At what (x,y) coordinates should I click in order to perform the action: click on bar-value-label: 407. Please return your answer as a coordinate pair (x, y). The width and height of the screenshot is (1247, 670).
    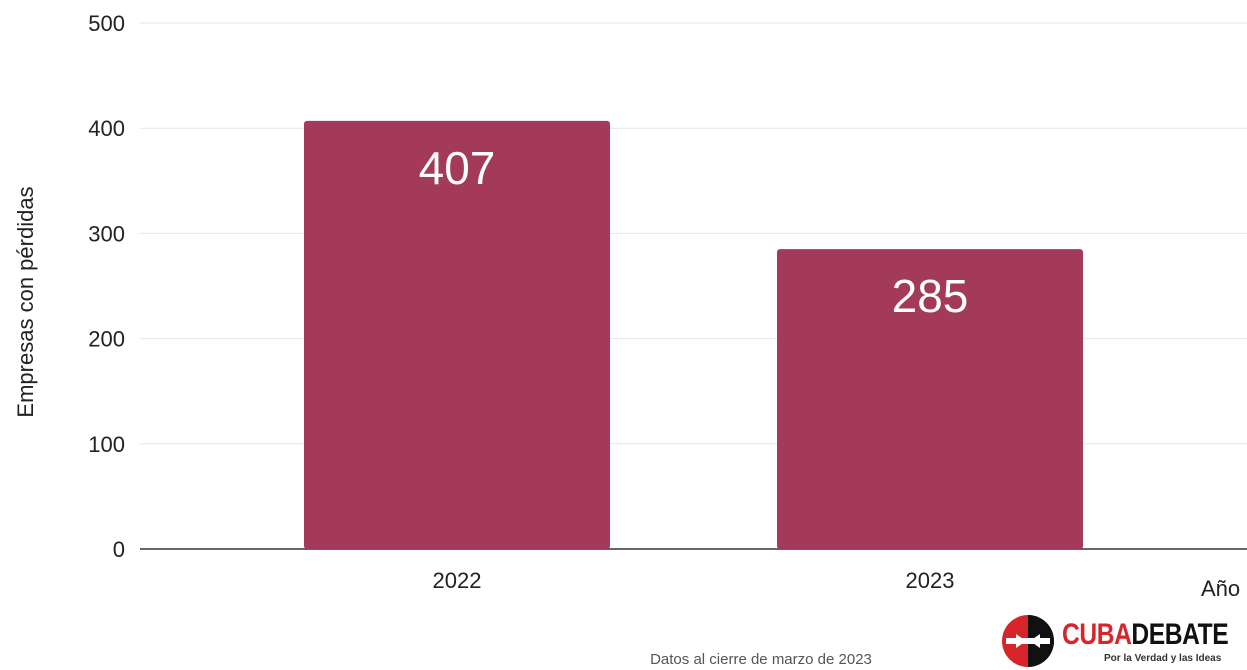
    Looking at the image, I should click on (457, 168).